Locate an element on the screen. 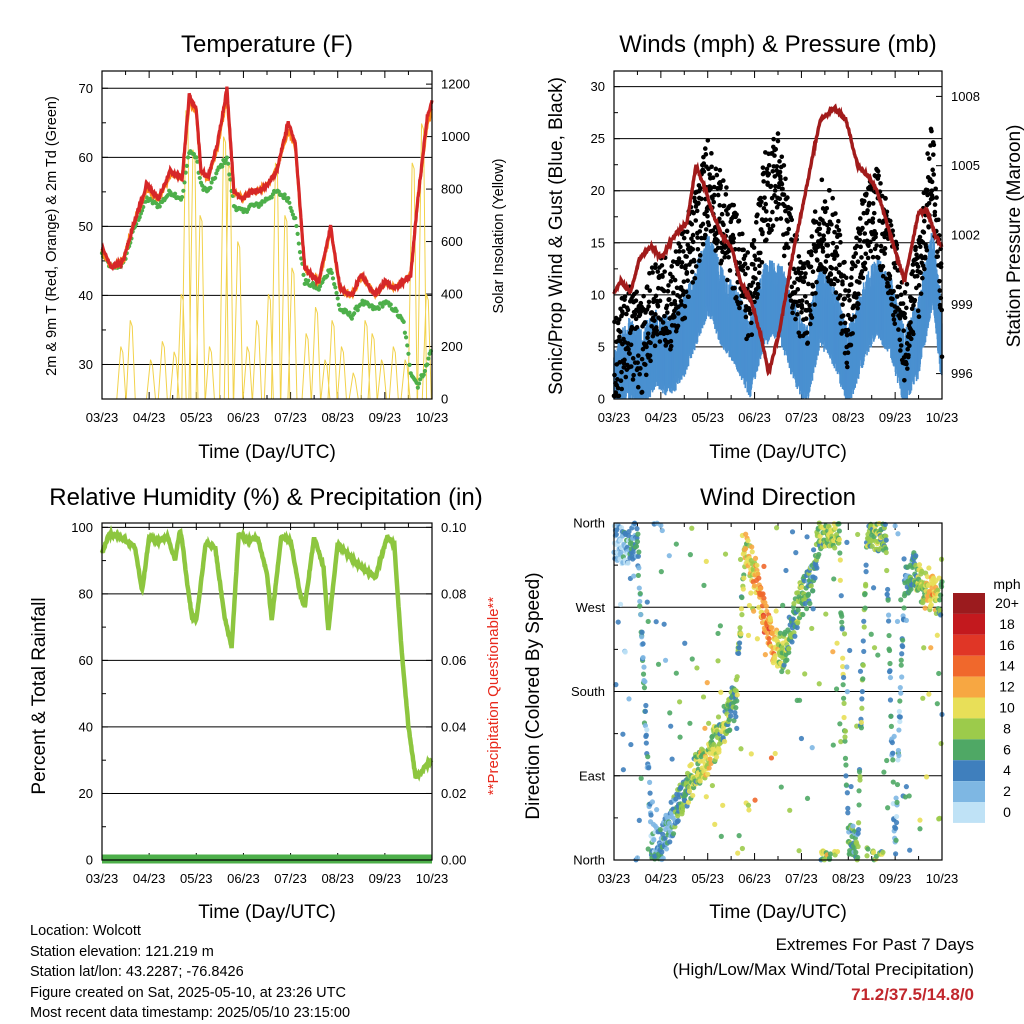  y-tick-label: 60 is located at coordinates (86, 157).